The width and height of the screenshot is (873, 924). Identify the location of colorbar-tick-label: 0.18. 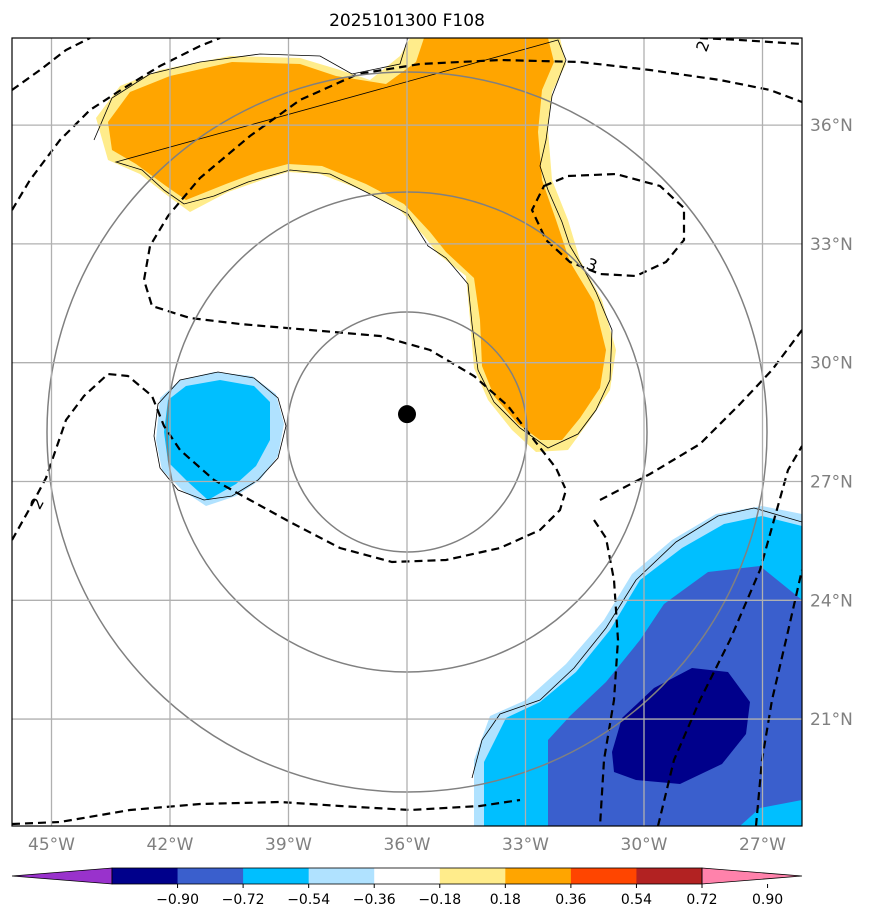
(505, 900).